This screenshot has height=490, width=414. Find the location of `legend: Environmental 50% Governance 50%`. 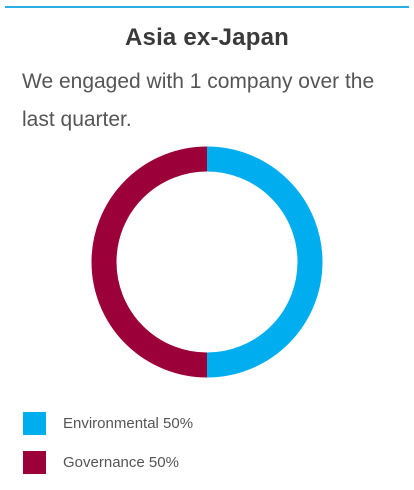

legend: Environmental 50% Governance 50% is located at coordinates (108, 450).